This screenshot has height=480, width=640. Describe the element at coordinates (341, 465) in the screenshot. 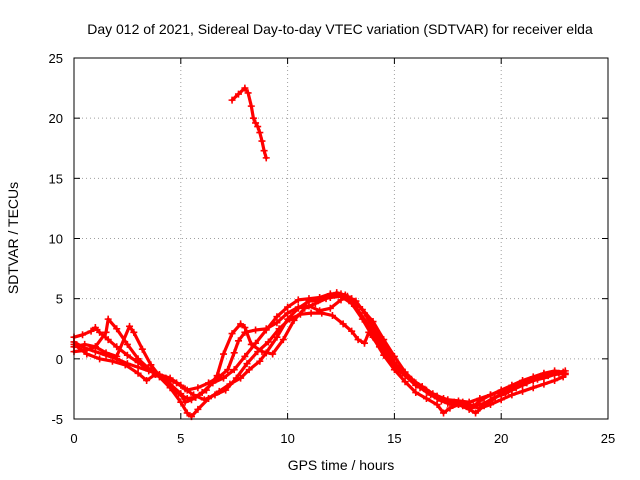

I see `x-axis-title: GPS time / hours` at that location.